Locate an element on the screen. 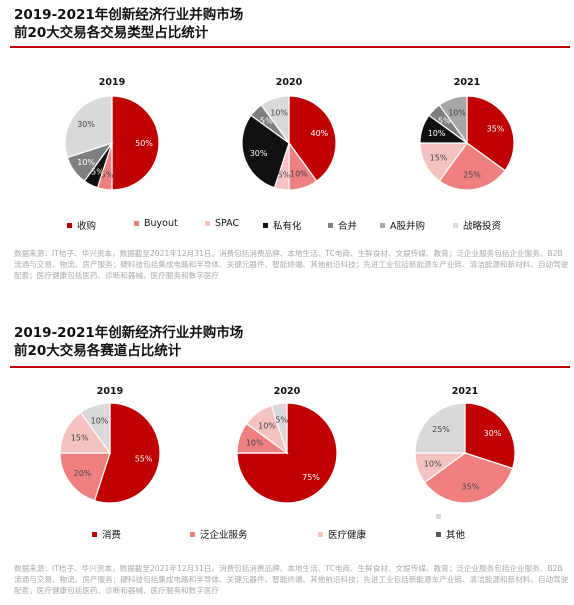  legend-label: 合并 is located at coordinates (348, 226).